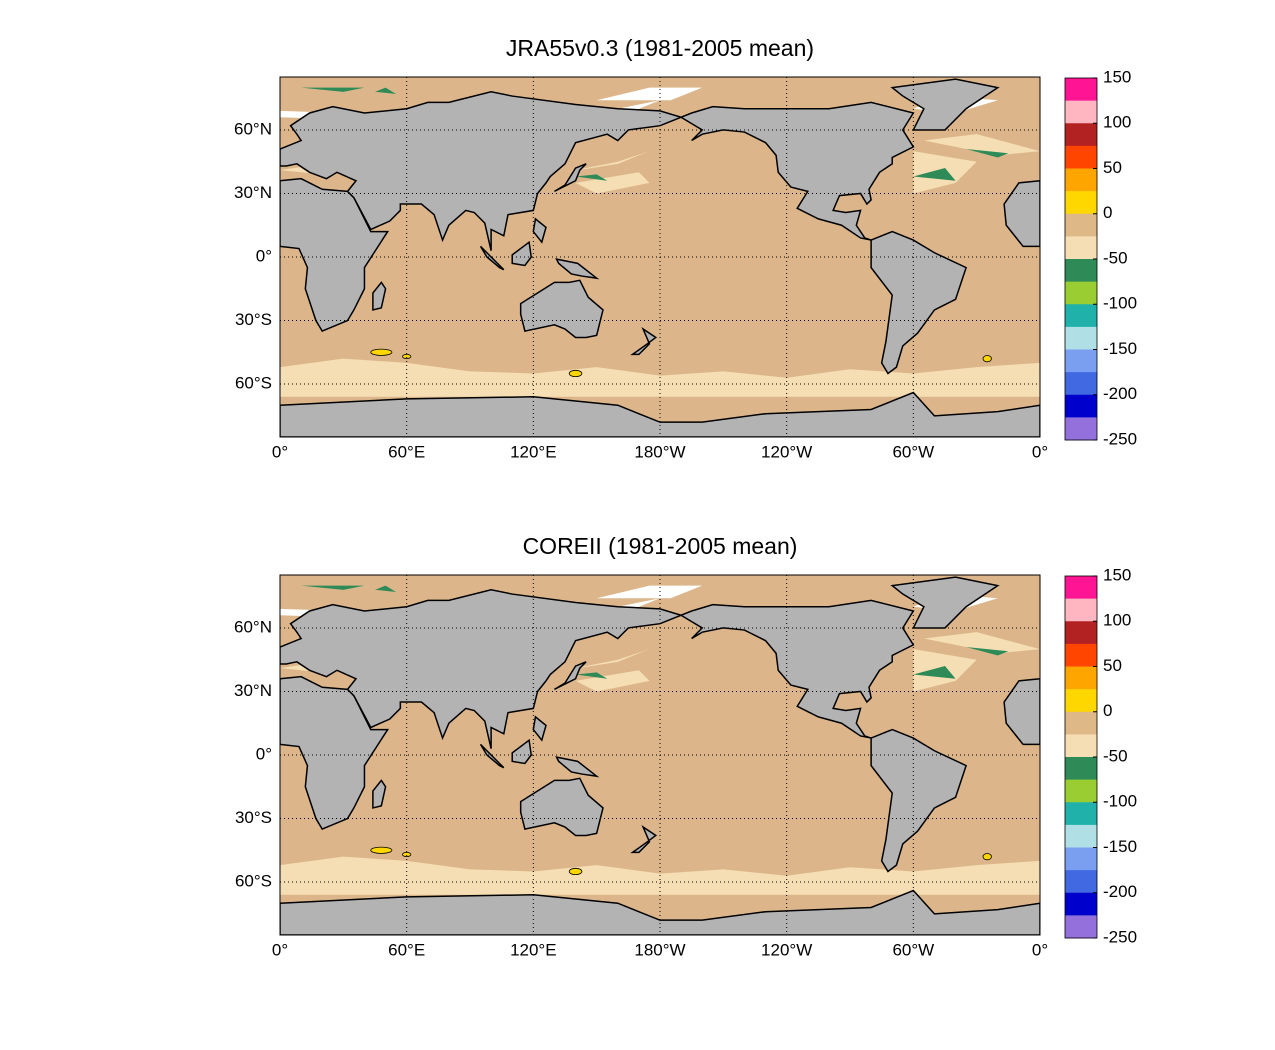 The height and width of the screenshot is (1050, 1275). Describe the element at coordinates (660, 546) in the screenshot. I see `chart-title: COREII (1981-2005 mean)` at that location.